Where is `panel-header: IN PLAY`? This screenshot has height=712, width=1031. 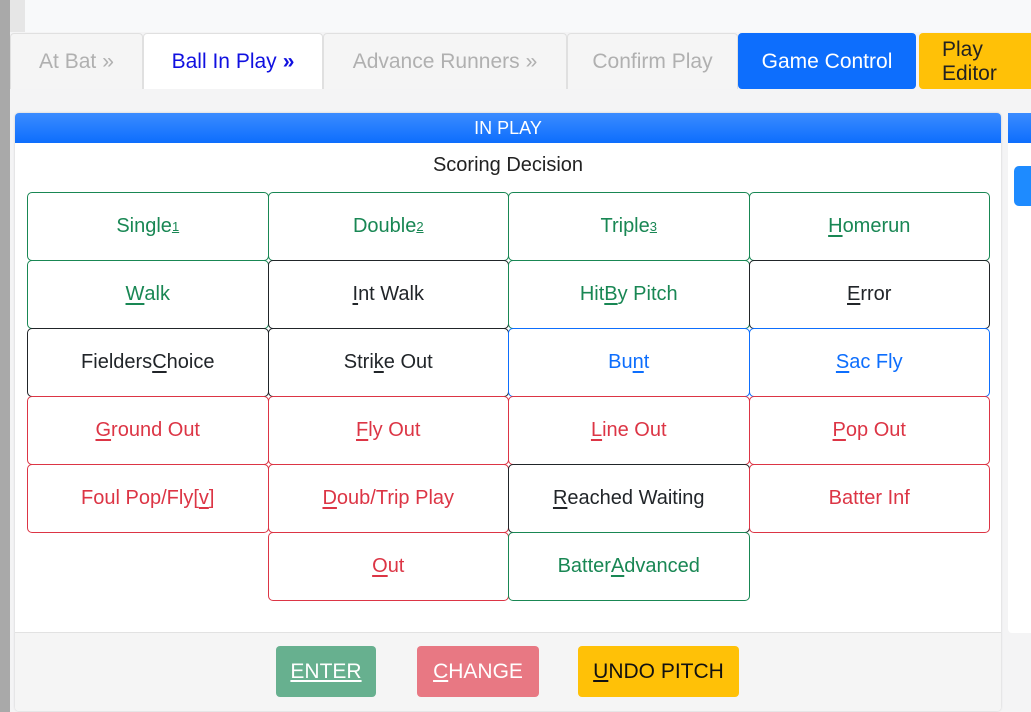 panel-header: IN PLAY is located at coordinates (508, 128).